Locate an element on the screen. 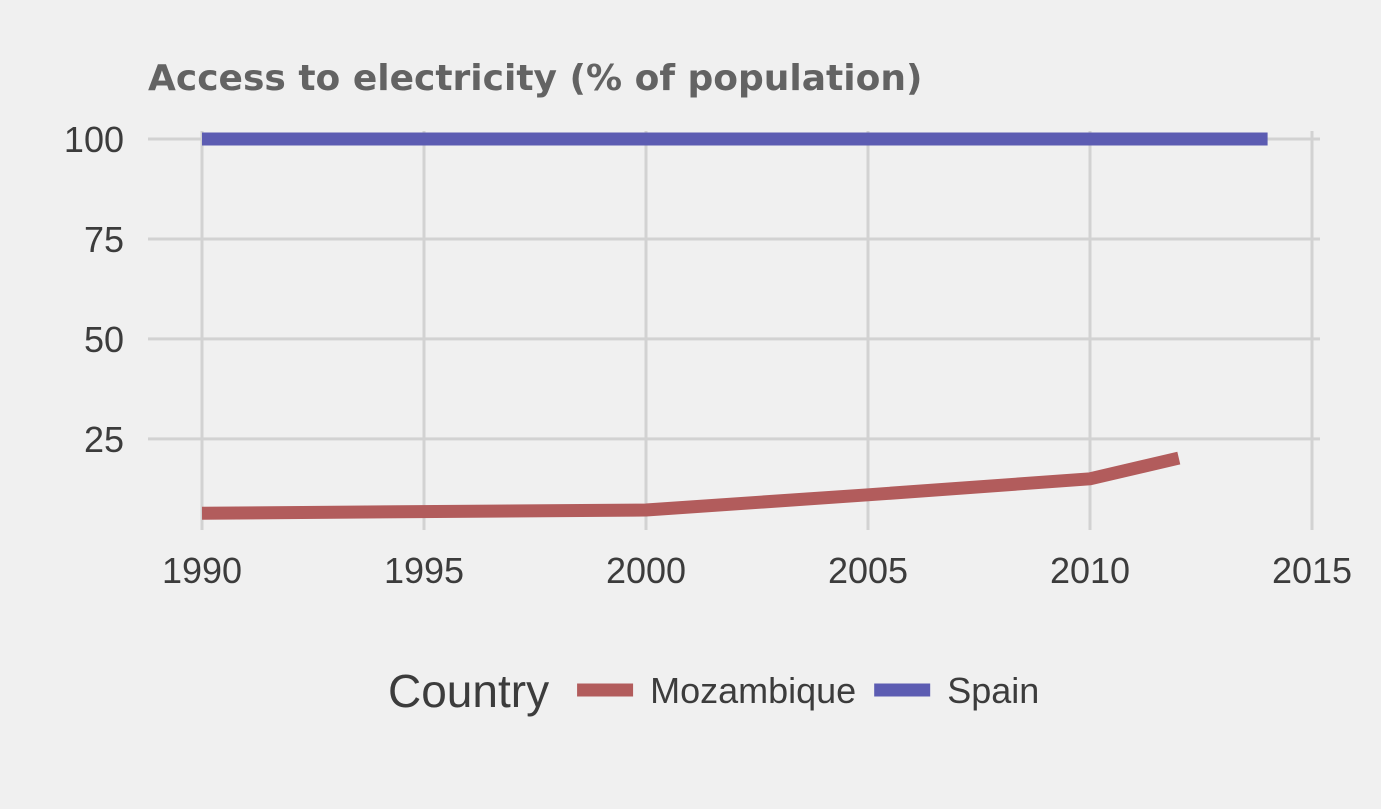  x-axis: 1990 1995 2000 2005 2010 2015 is located at coordinates (757, 570).